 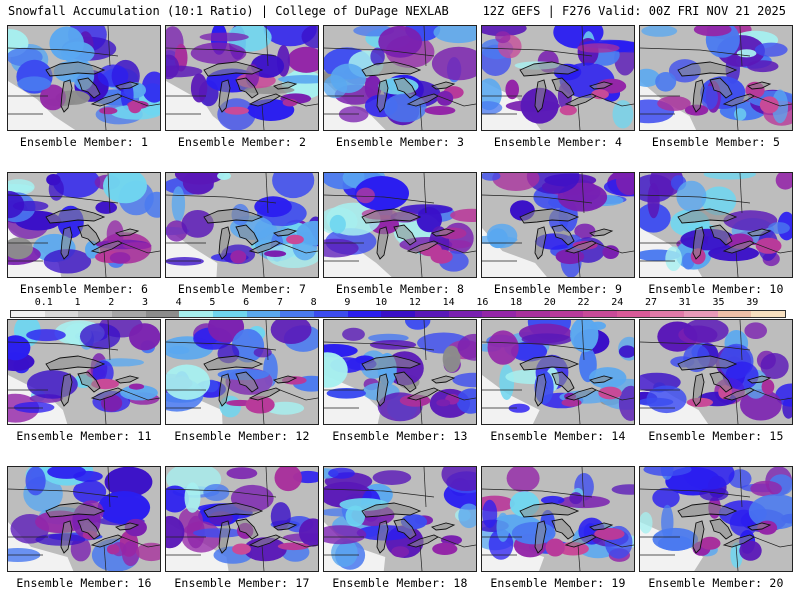 What do you see at coordinates (558, 142) in the screenshot?
I see `ensemble-member-label: Ensemble Member: 4` at bounding box center [558, 142].